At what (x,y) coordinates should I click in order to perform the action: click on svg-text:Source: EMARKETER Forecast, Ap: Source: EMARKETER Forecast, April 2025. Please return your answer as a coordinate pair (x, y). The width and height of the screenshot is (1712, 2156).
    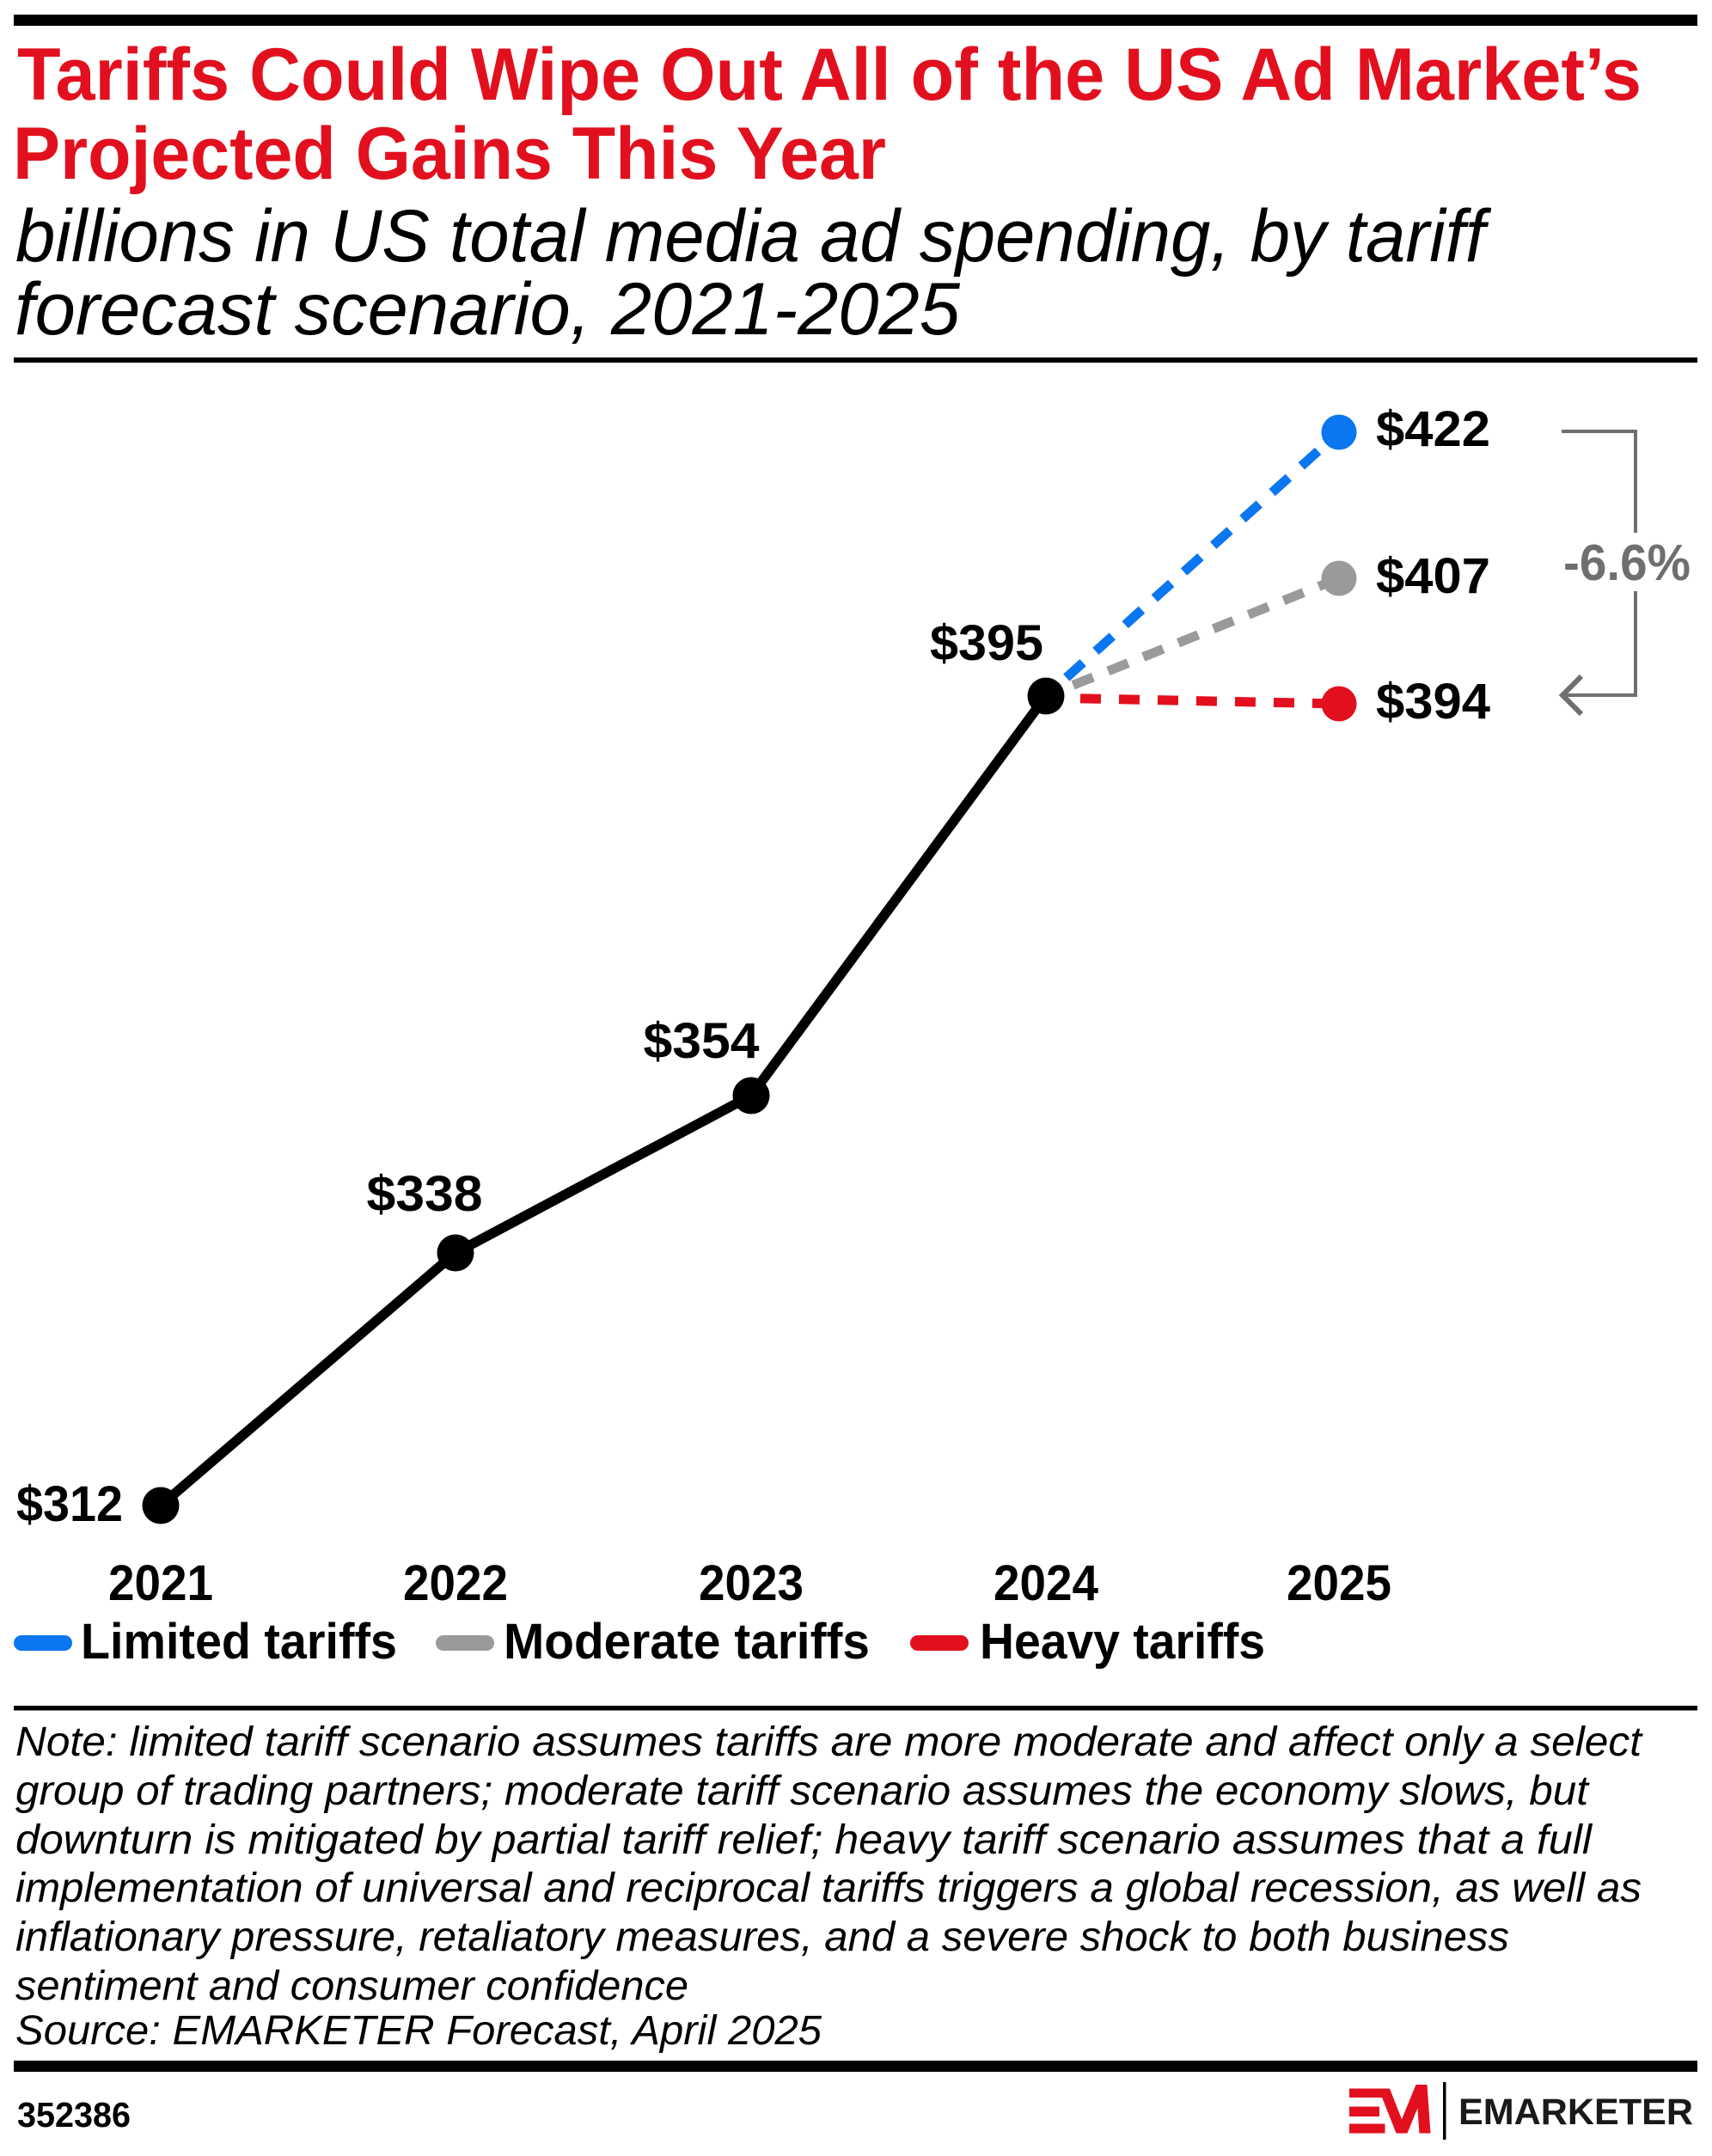
    Looking at the image, I should click on (418, 2031).